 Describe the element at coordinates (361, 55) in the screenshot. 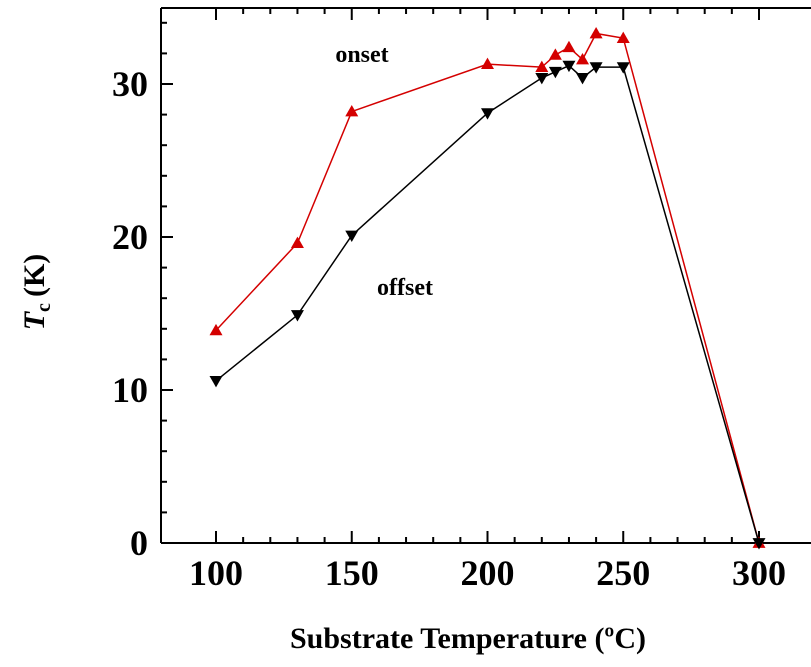

I see `series-label-onset: onset` at that location.